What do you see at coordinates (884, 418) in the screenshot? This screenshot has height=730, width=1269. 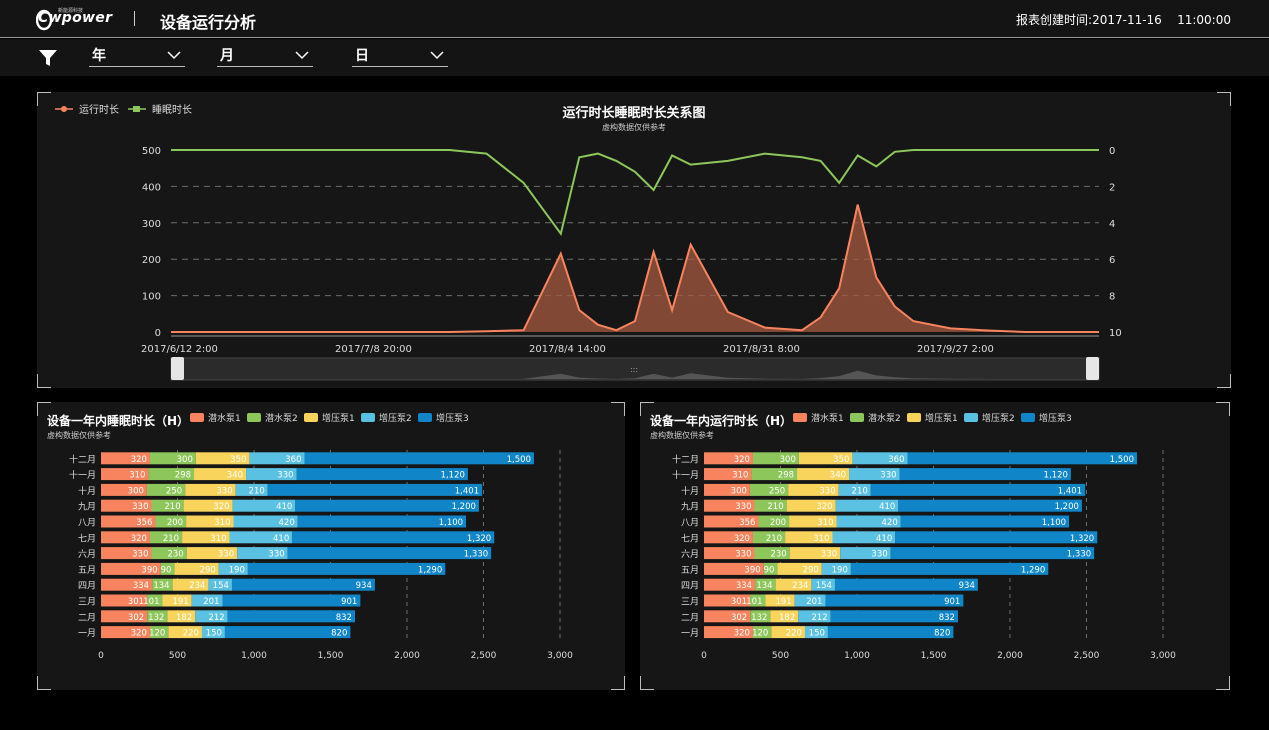 I see `legend-label: 潜水泵2` at bounding box center [884, 418].